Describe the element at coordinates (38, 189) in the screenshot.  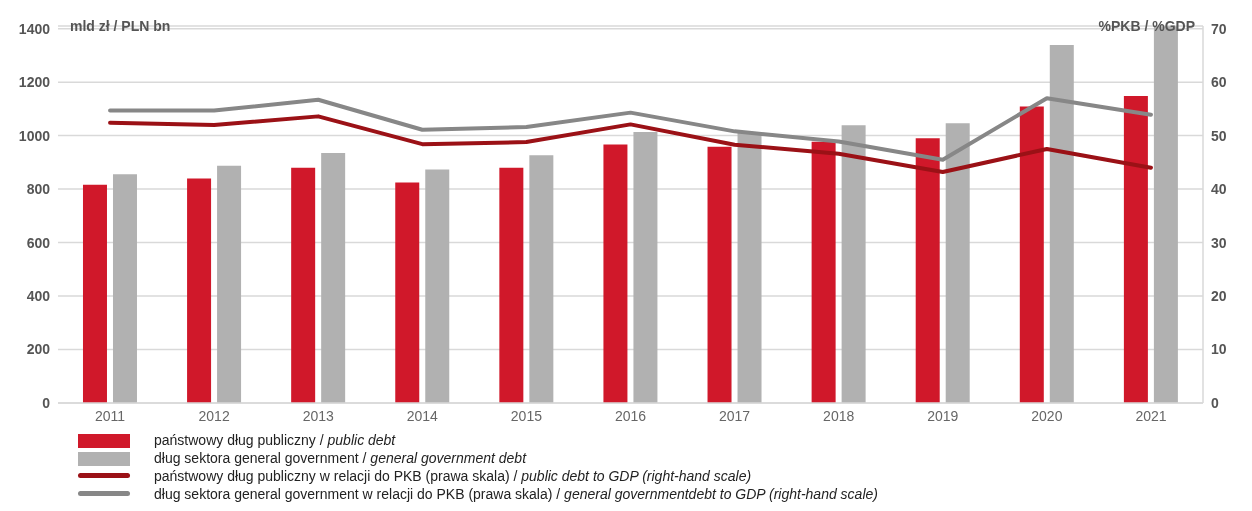
I see `y-tick-label: 800` at that location.